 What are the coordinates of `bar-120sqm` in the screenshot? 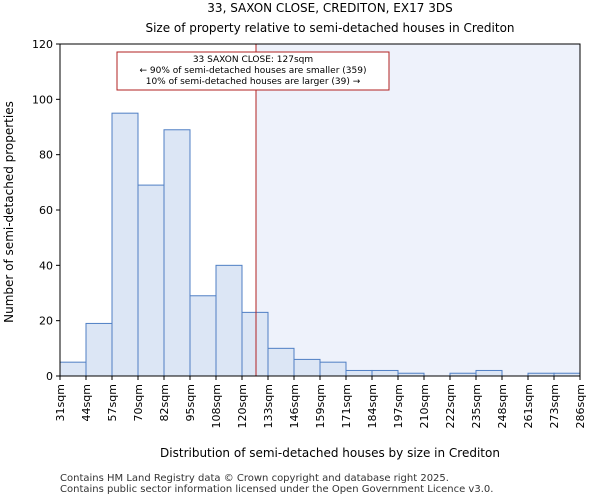 It's located at (255, 344).